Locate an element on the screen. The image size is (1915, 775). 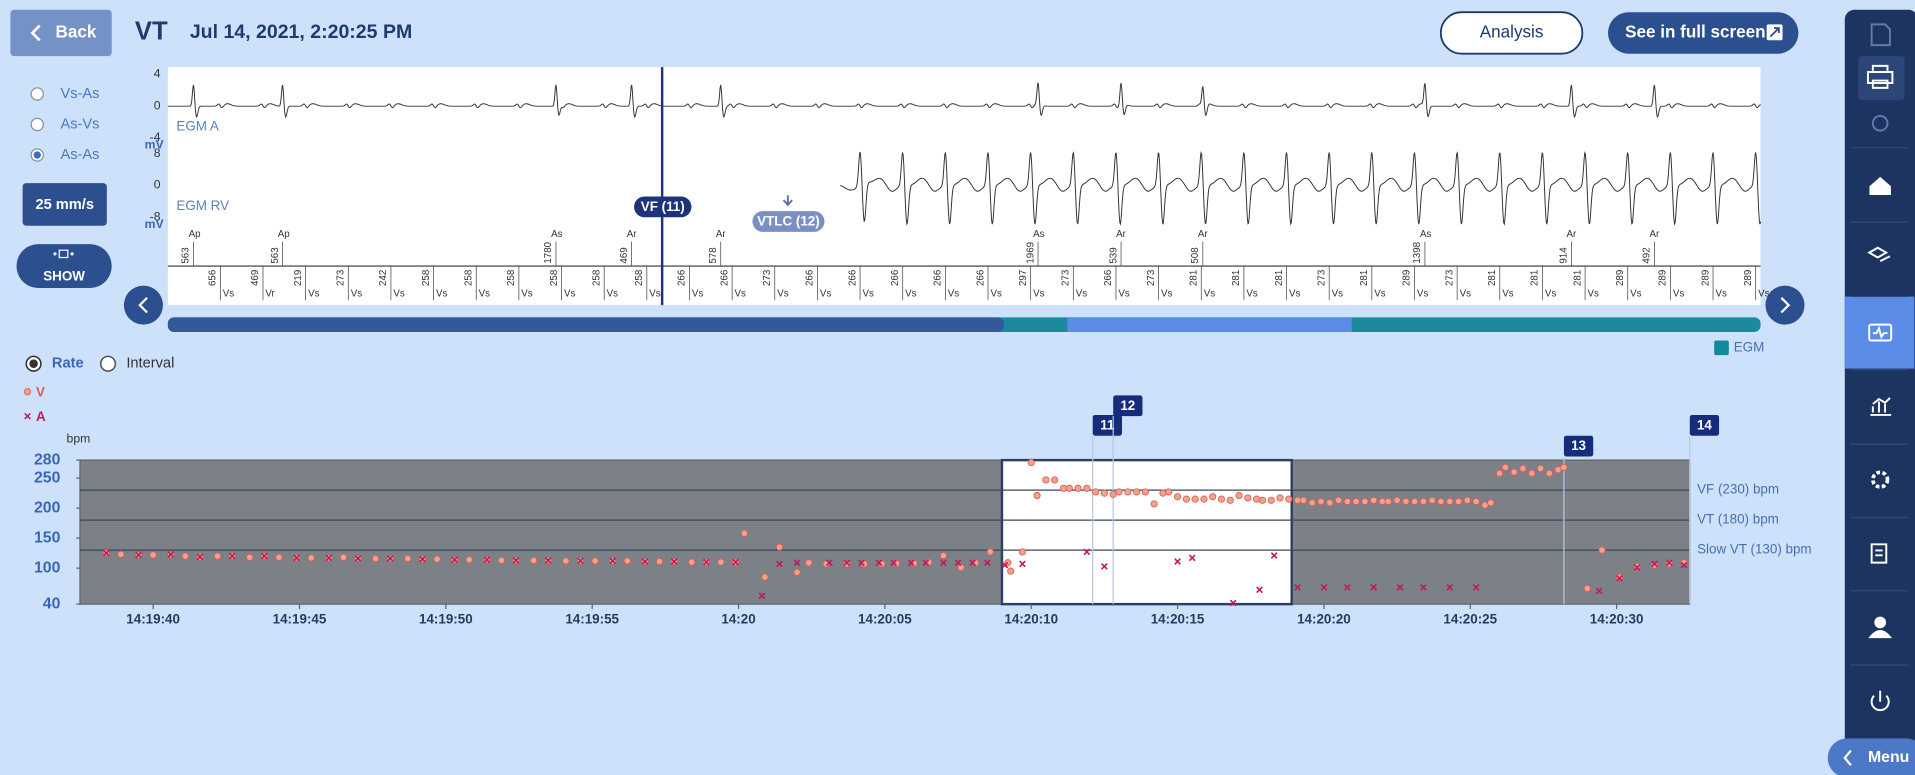
sidebar-item is located at coordinates (1881, 78).